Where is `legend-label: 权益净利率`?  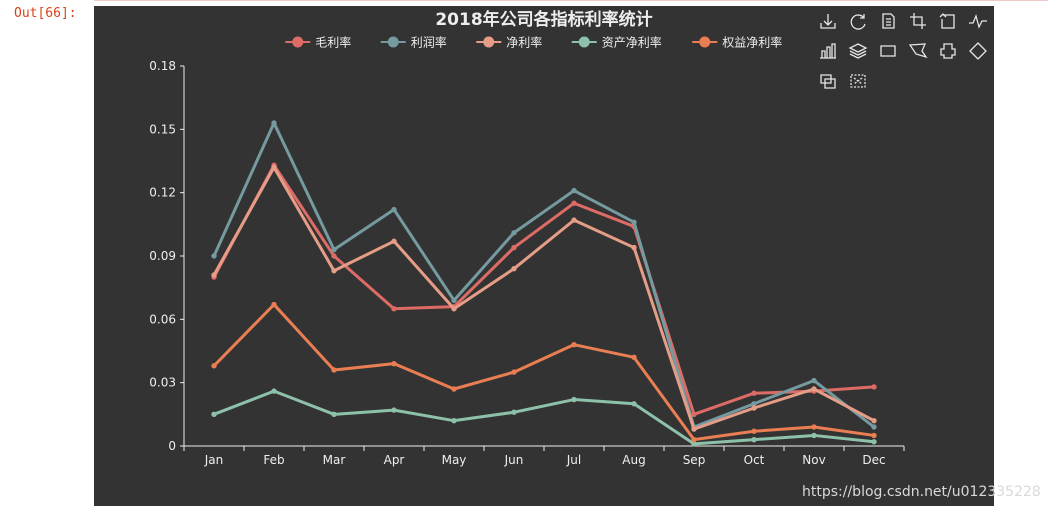
legend-label: 权益净利率 is located at coordinates (752, 42).